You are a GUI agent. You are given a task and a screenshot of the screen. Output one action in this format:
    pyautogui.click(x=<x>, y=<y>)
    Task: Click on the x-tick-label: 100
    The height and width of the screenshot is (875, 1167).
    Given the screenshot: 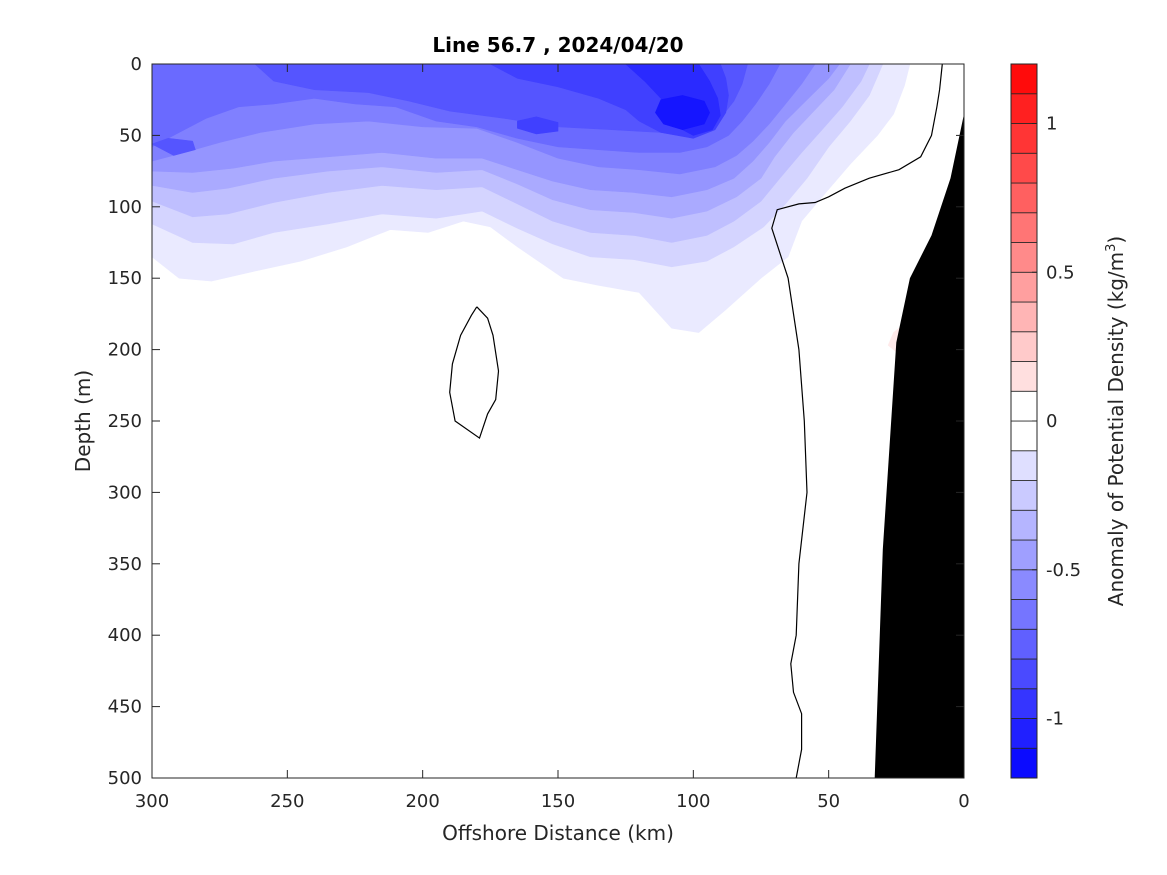 What is the action you would take?
    pyautogui.click(x=693, y=801)
    